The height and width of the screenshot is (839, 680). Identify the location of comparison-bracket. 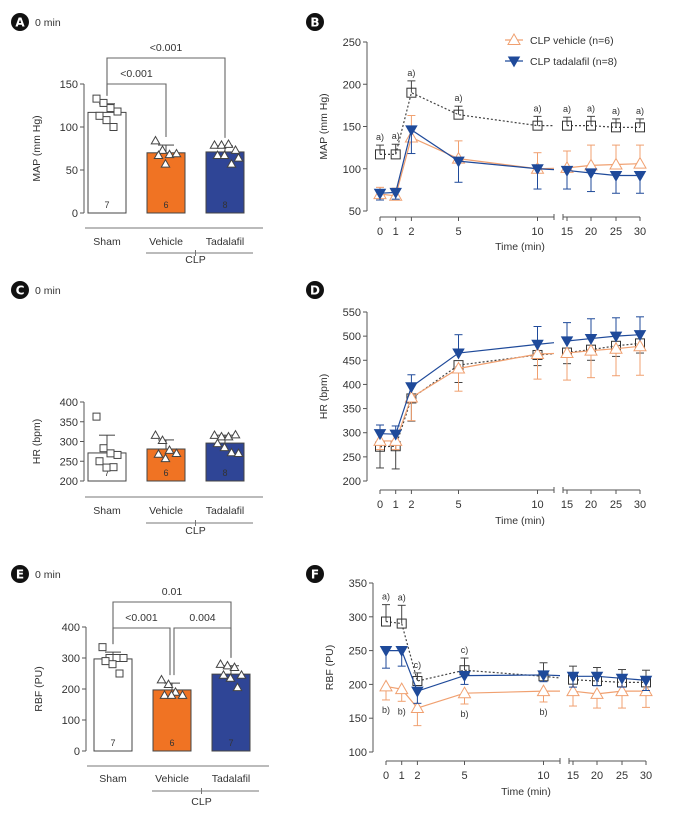
(202, 651).